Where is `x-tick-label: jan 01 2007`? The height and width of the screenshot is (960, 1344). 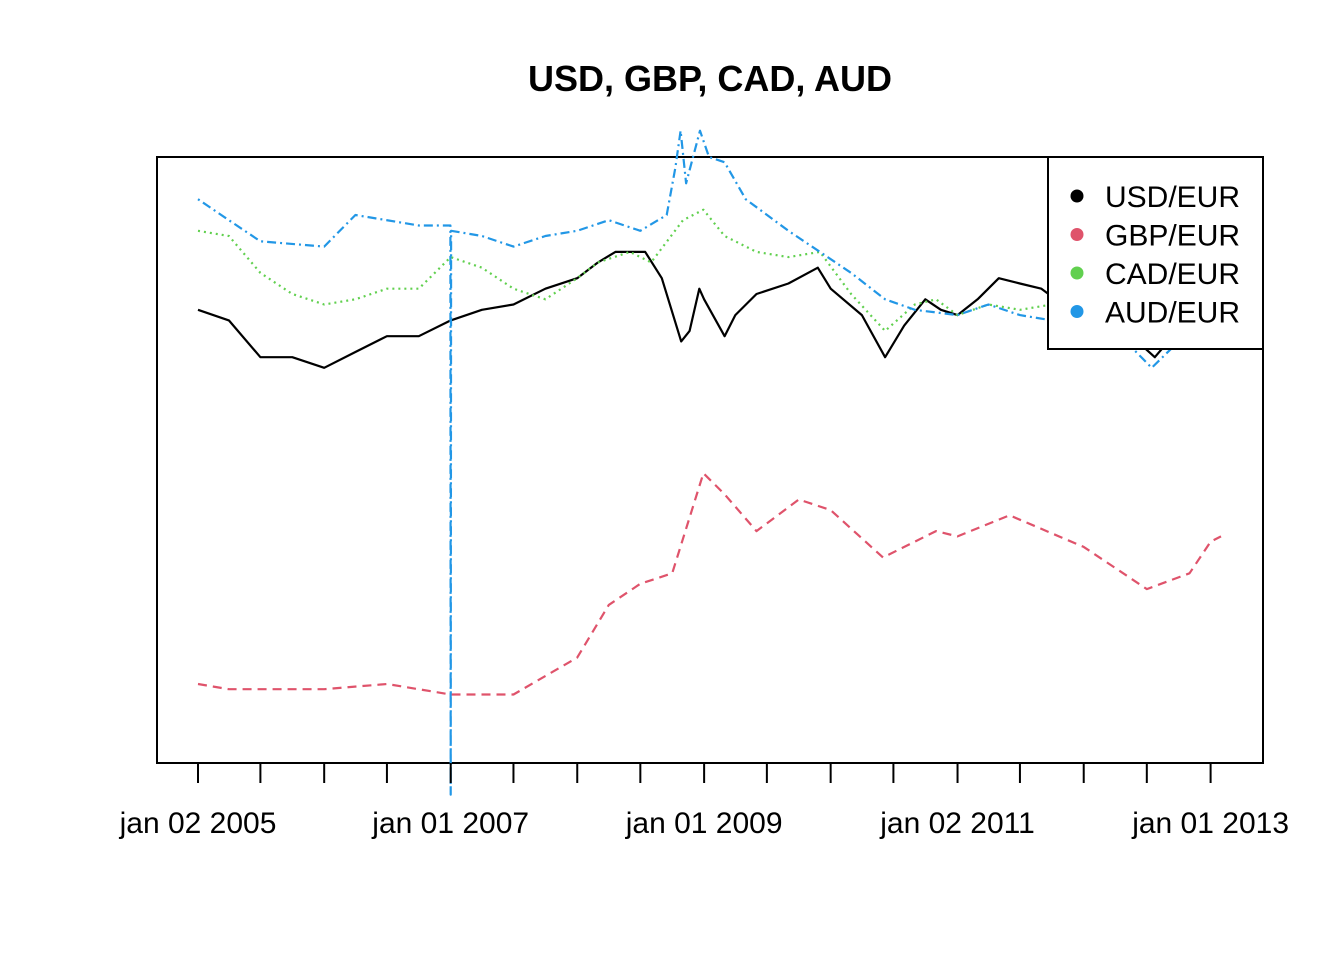
x-tick-label: jan 01 2007 is located at coordinates (450, 823).